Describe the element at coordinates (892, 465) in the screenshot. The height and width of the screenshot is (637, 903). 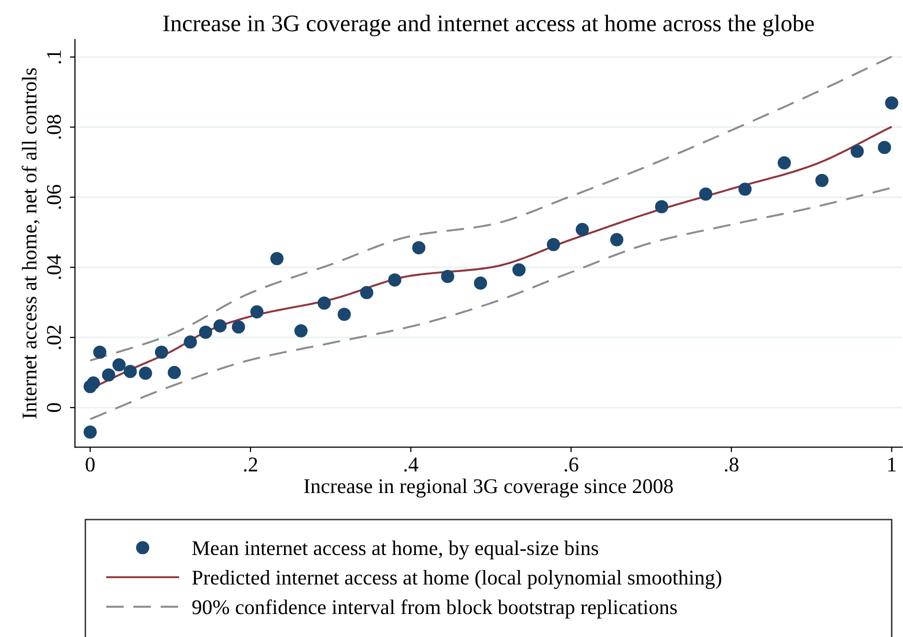
I see `x-tick-label: 1` at that location.